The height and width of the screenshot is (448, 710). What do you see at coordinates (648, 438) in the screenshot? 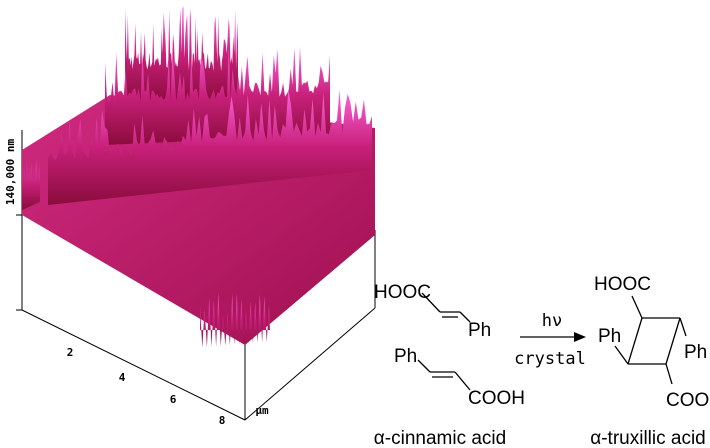
I see `compound-name: α-truxillic acid` at bounding box center [648, 438].